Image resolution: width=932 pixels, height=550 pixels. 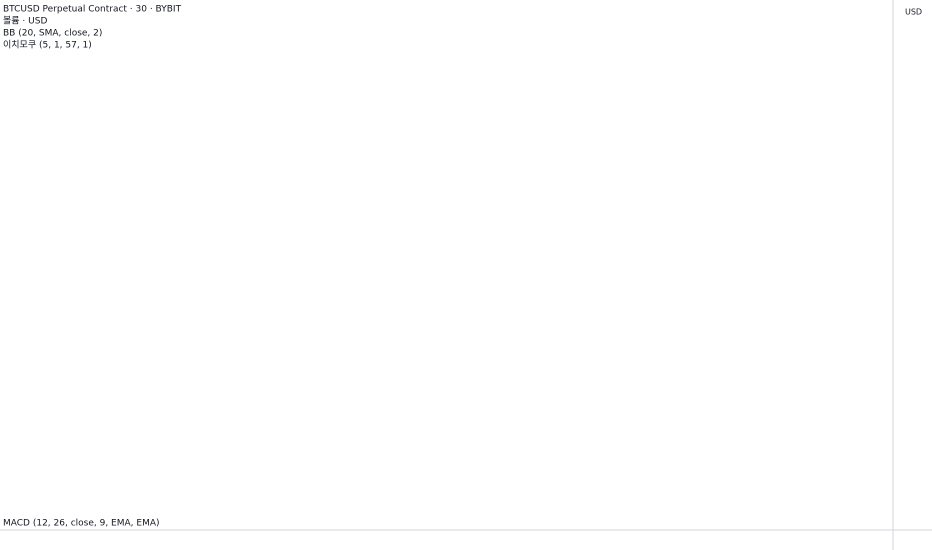 What do you see at coordinates (25, 21) in the screenshot?
I see `indicator-label: 볼륨 · USD` at bounding box center [25, 21].